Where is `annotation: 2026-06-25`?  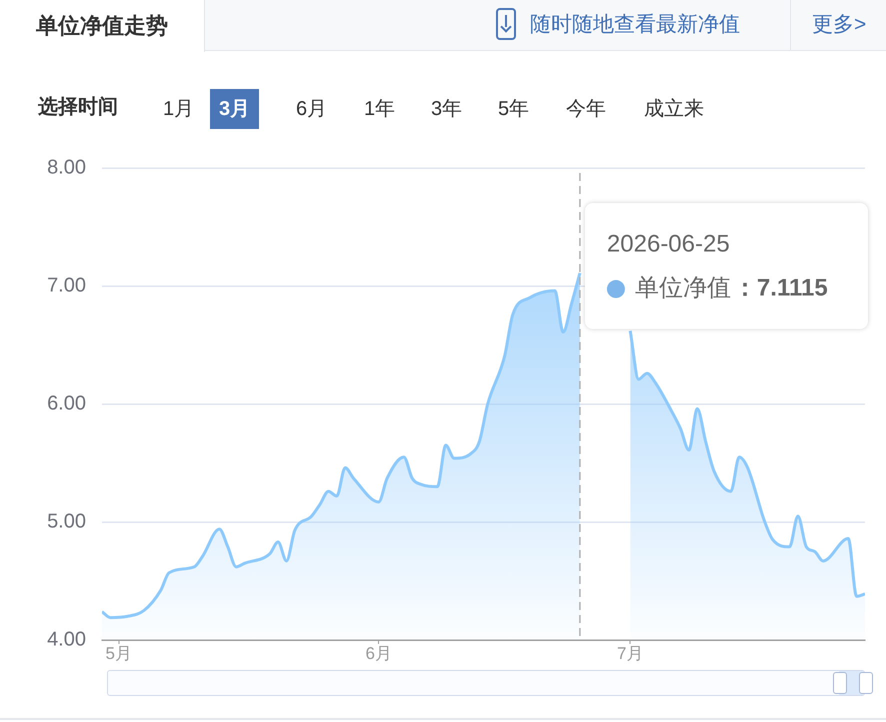
annotation: 2026-06-25 is located at coordinates (668, 244).